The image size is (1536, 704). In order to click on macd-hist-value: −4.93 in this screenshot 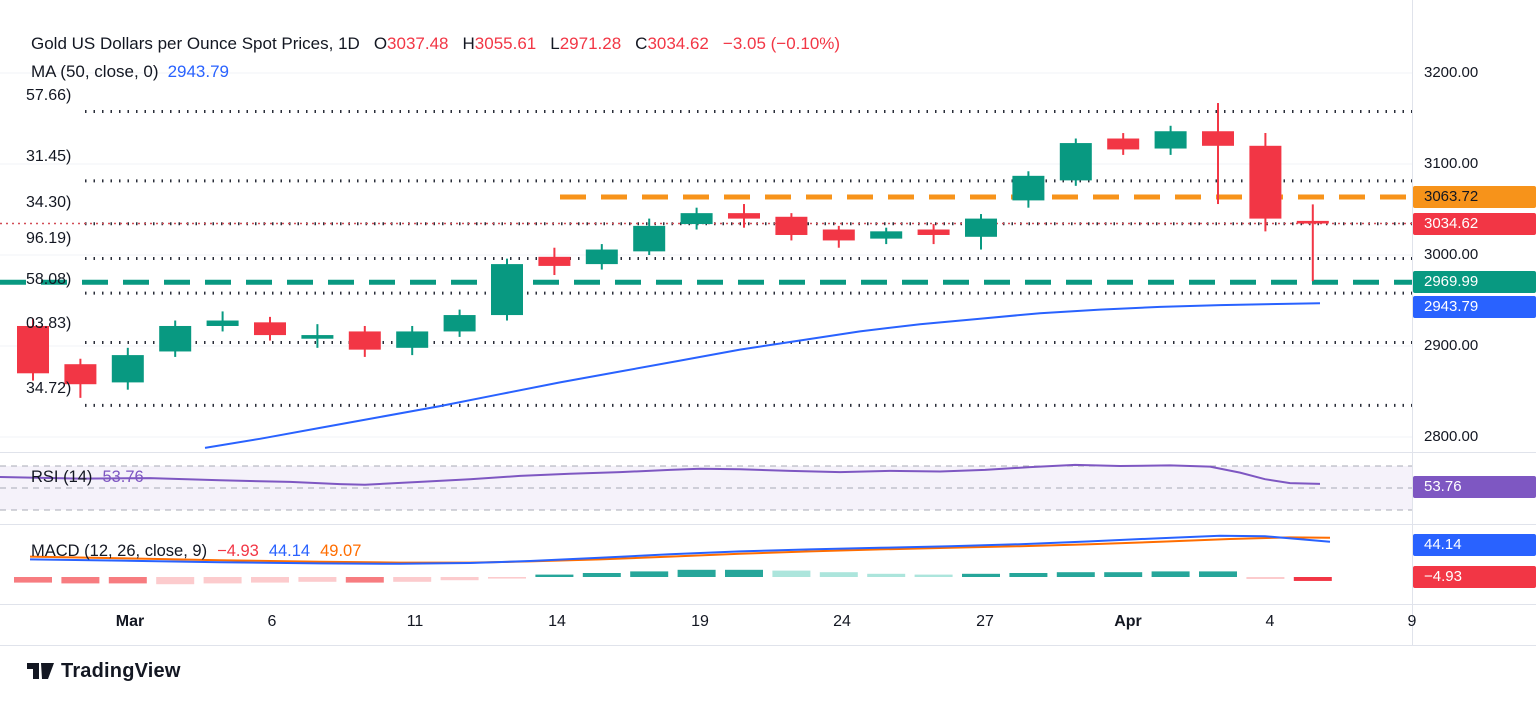, I will do `click(238, 551)`.